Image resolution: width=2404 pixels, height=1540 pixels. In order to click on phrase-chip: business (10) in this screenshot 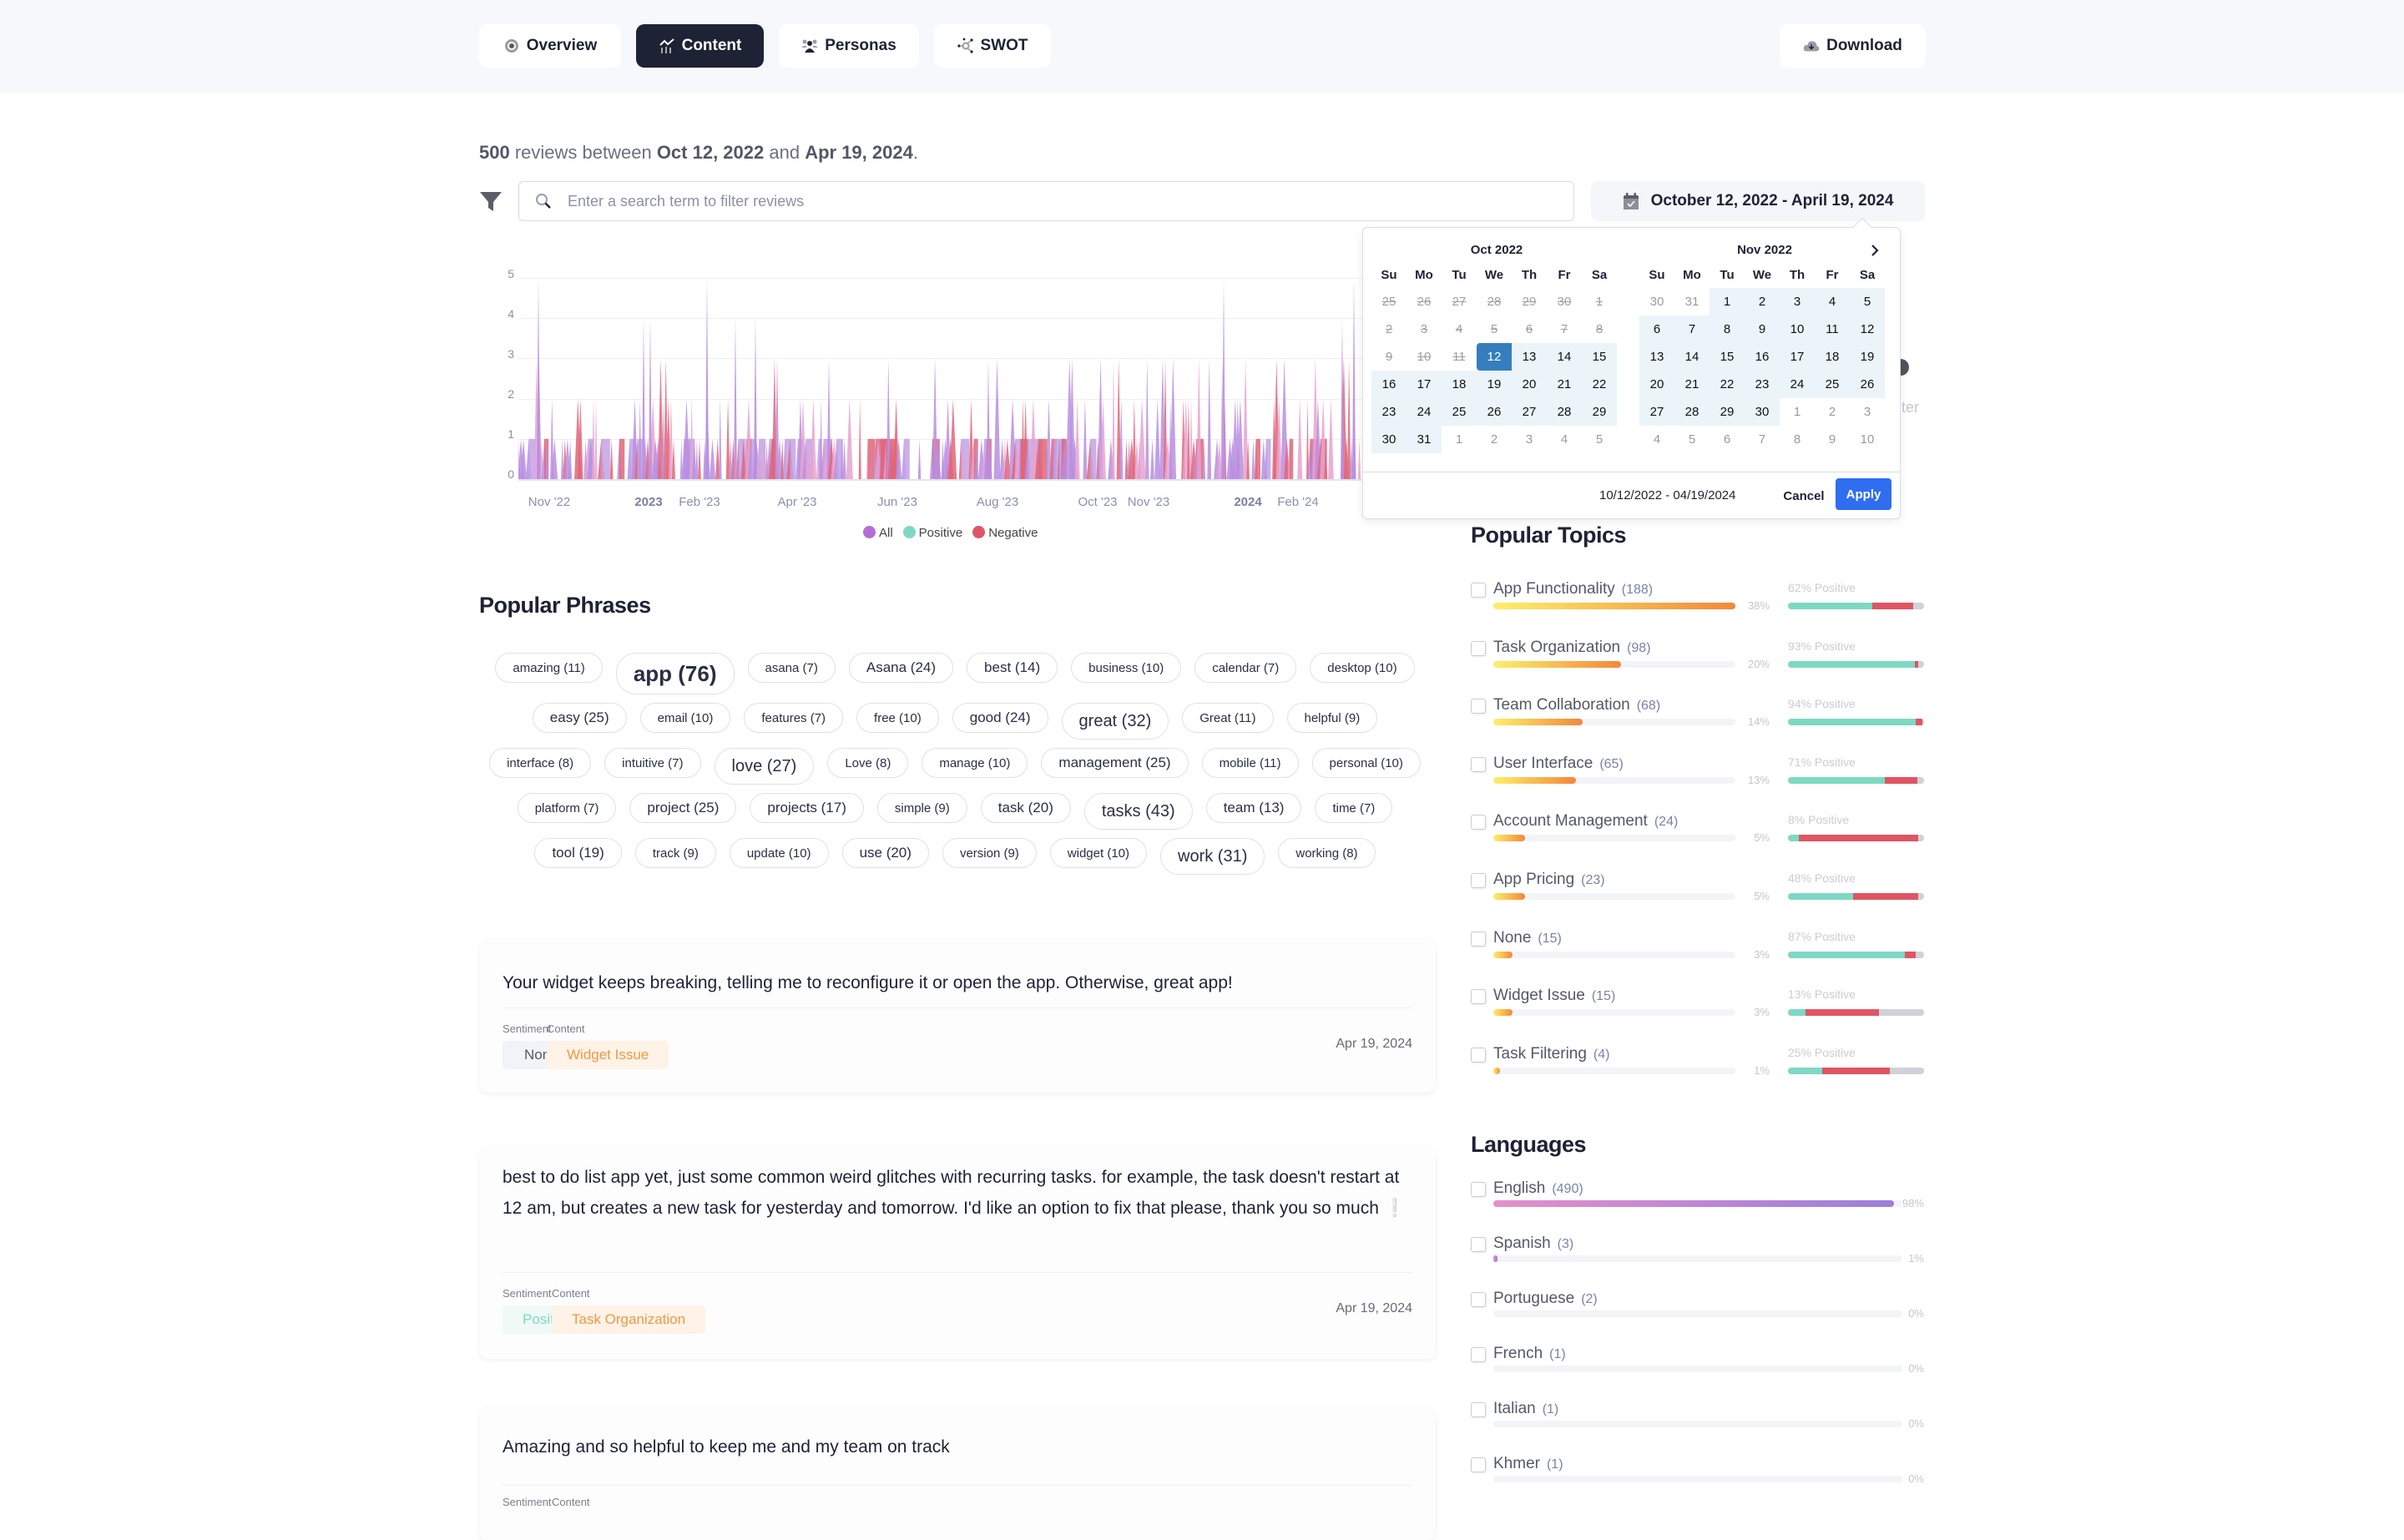, I will do `click(1126, 668)`.